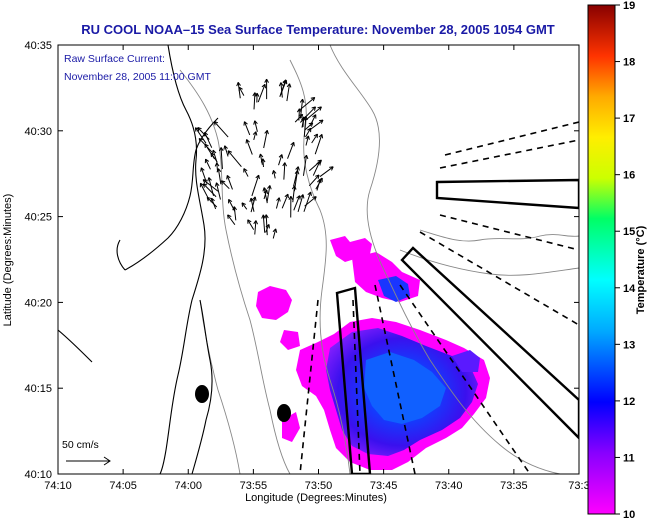 The height and width of the screenshot is (519, 651). I want to click on colorbar-tick-label: 17, so click(629, 119).